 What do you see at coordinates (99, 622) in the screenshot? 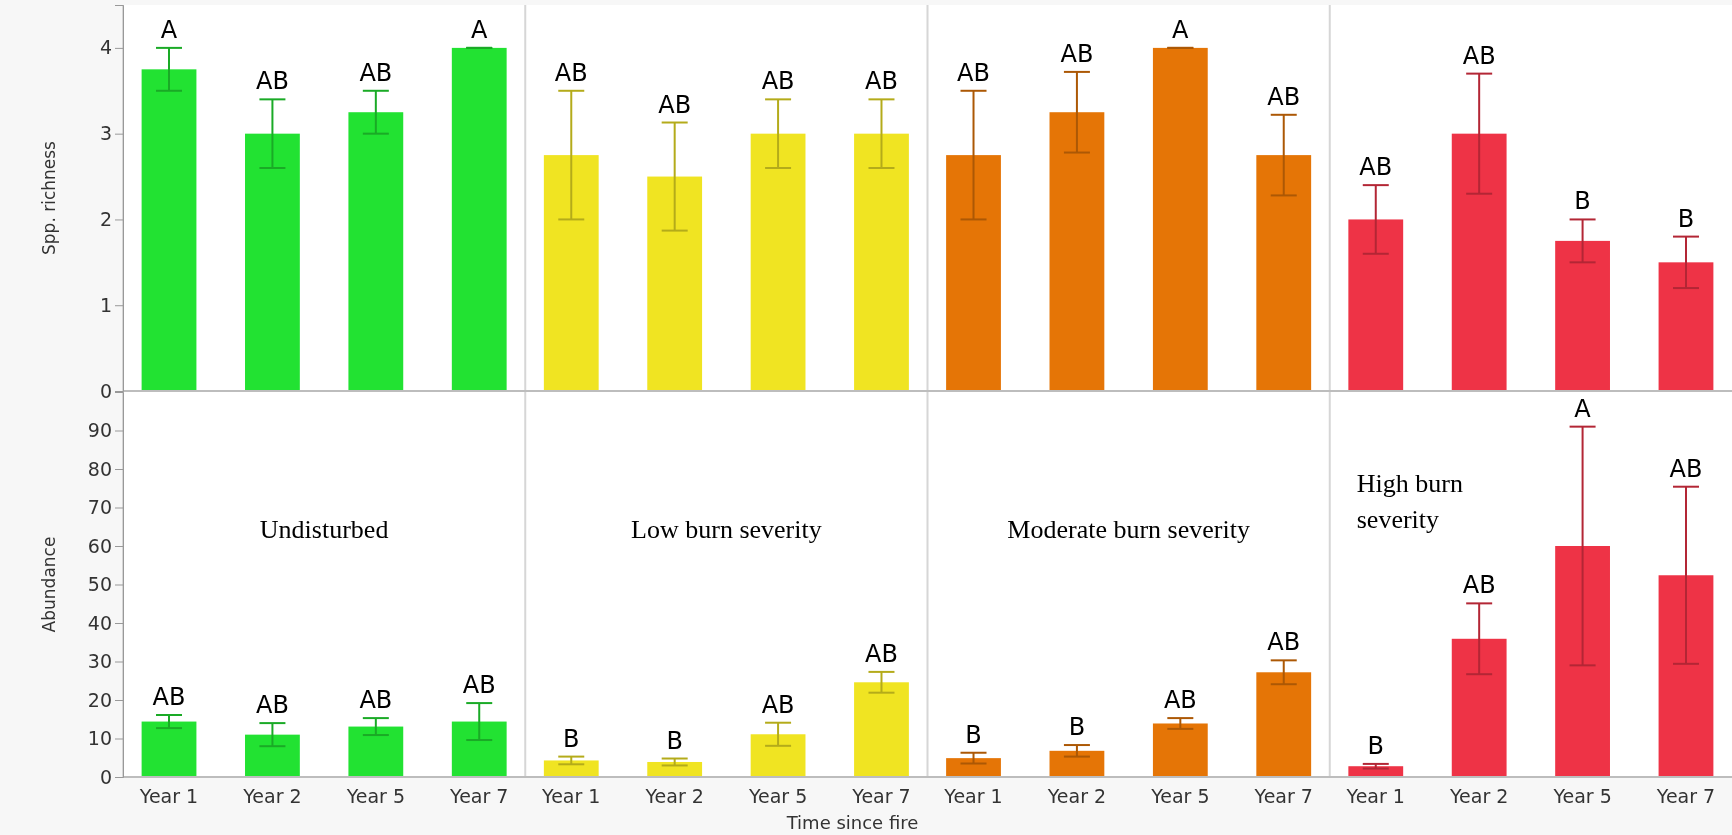
I see `y-tick-label: 40` at bounding box center [99, 622].